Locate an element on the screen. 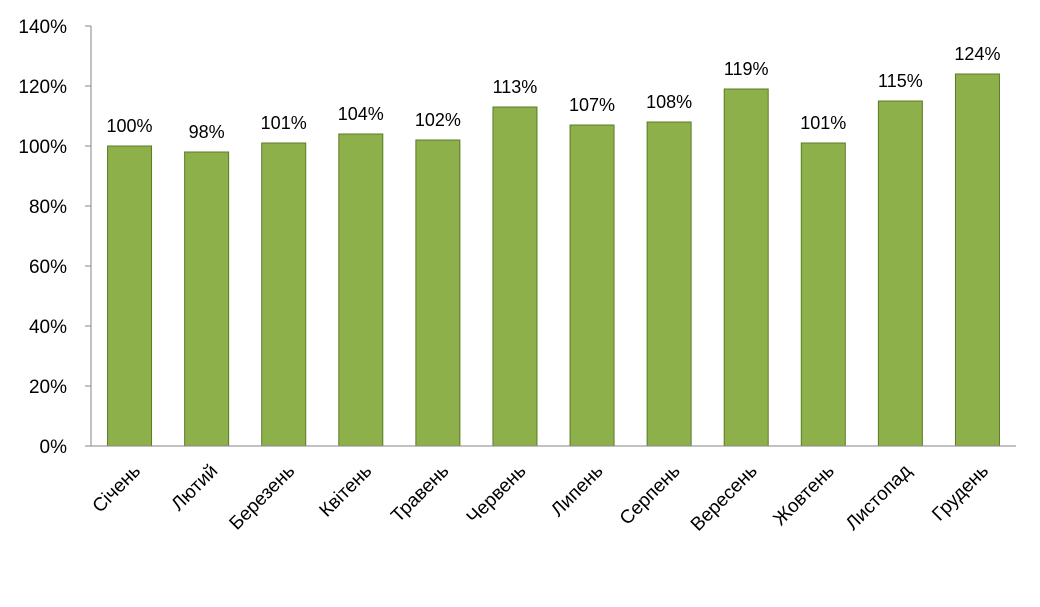 The height and width of the screenshot is (607, 1040). x-category-label: Січень is located at coordinates (117, 489).